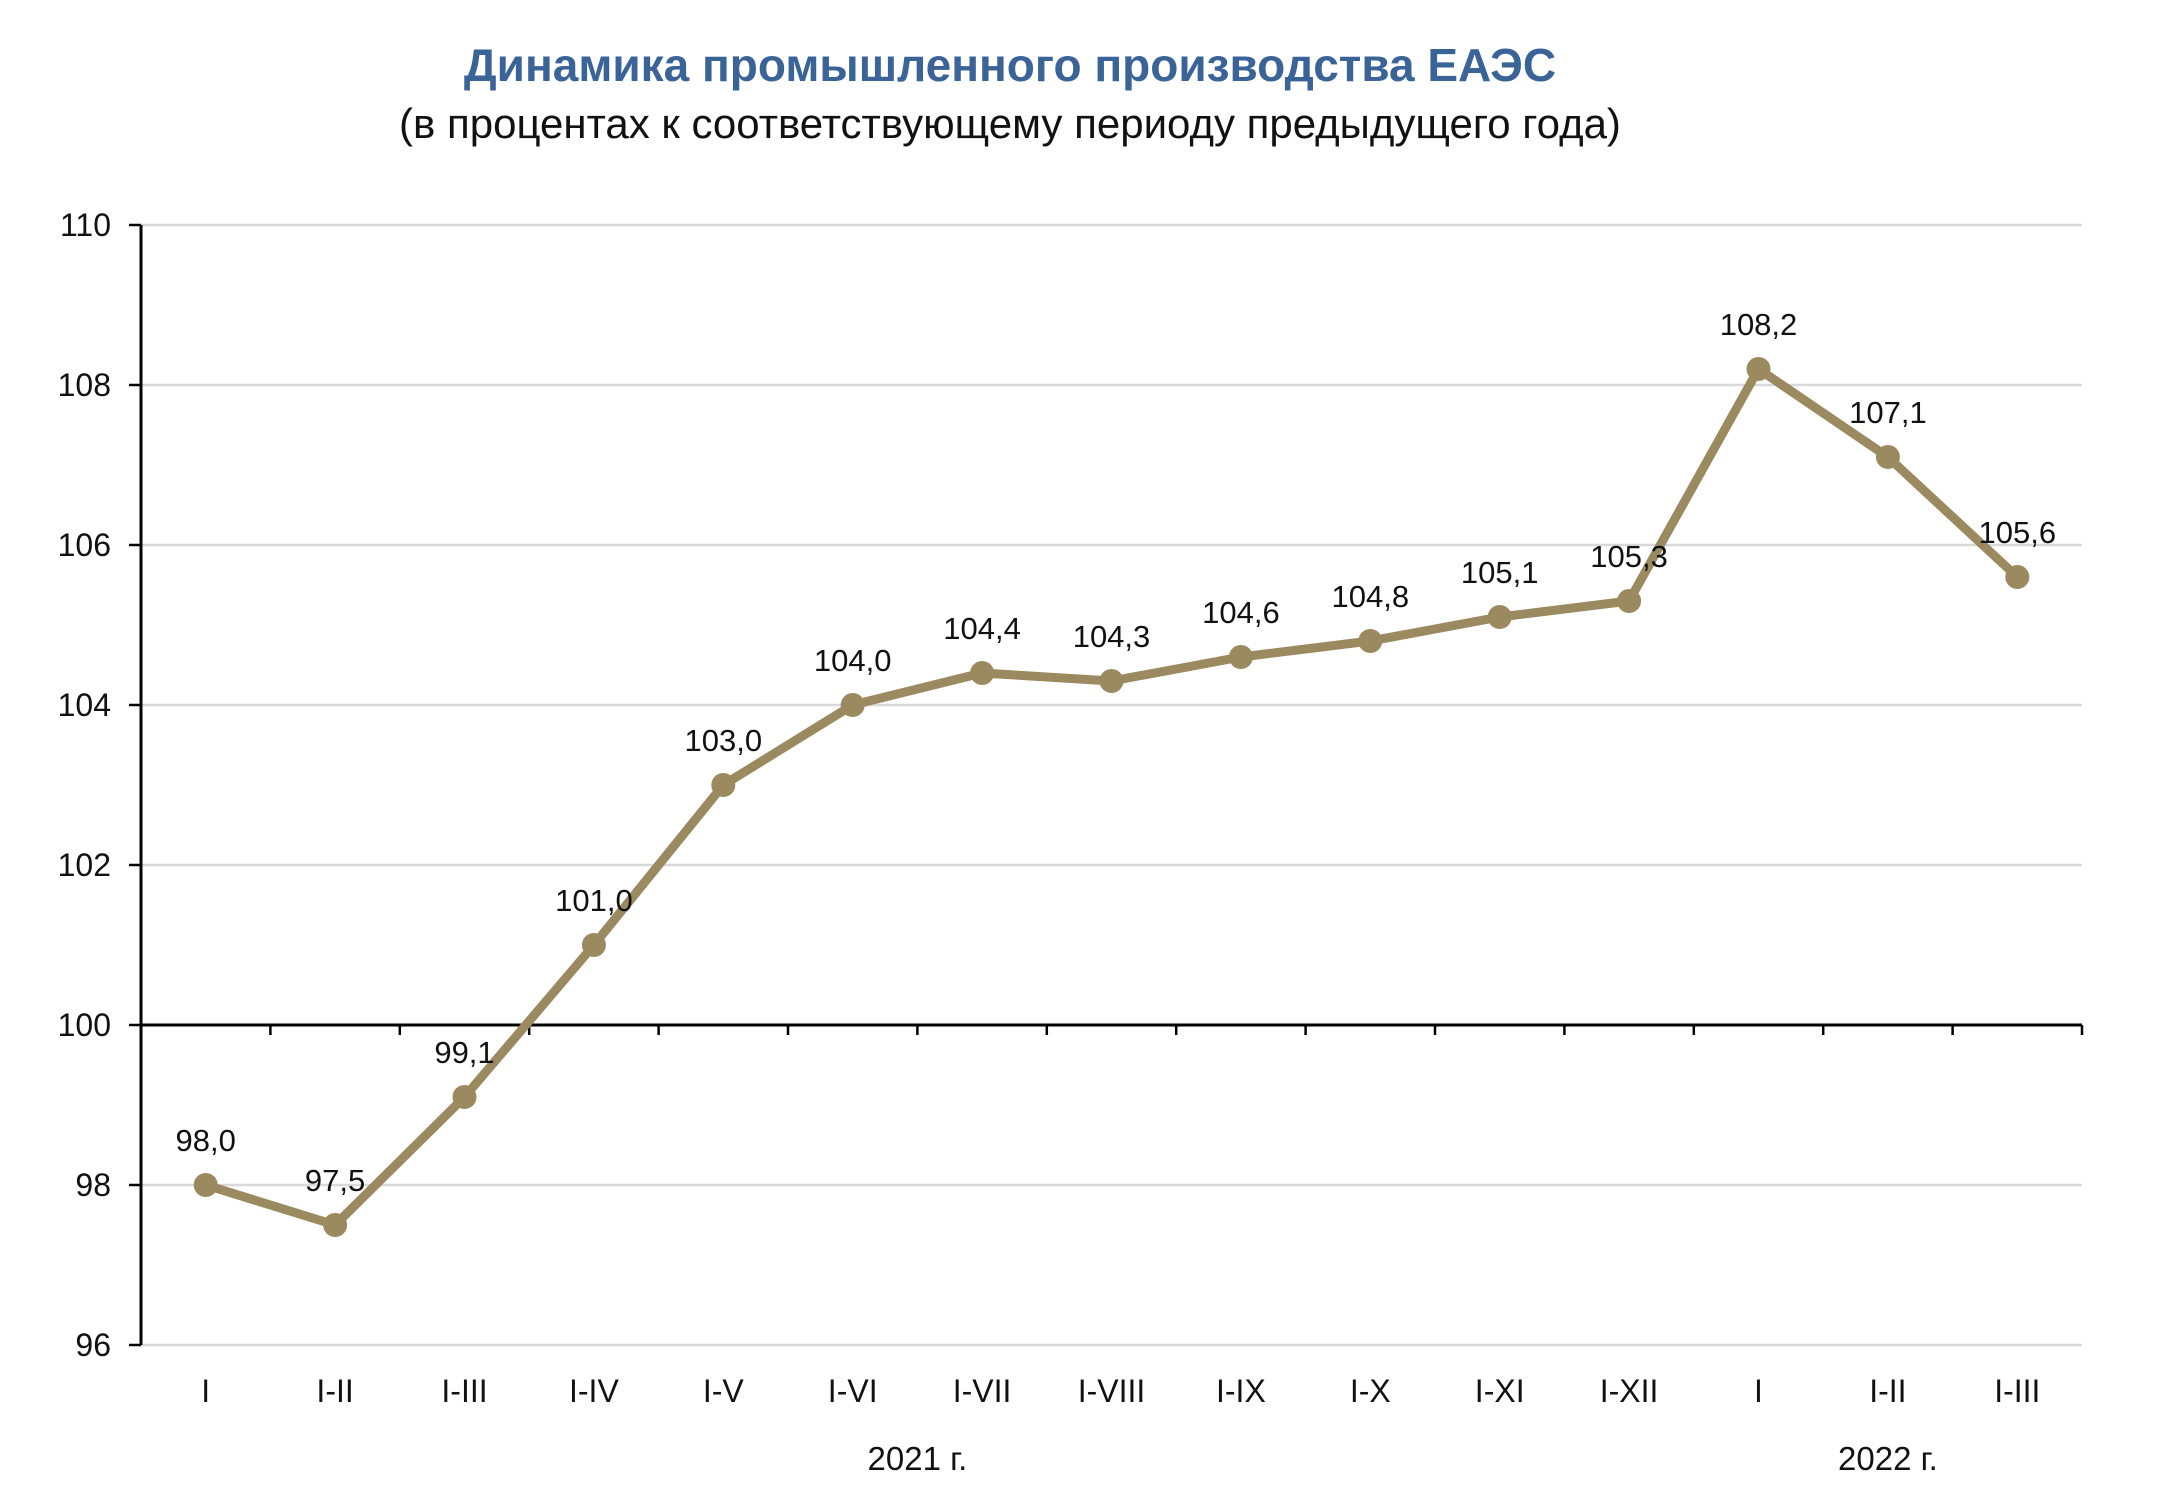  Describe the element at coordinates (1759, 324) in the screenshot. I see `data-label: 108,2` at that location.